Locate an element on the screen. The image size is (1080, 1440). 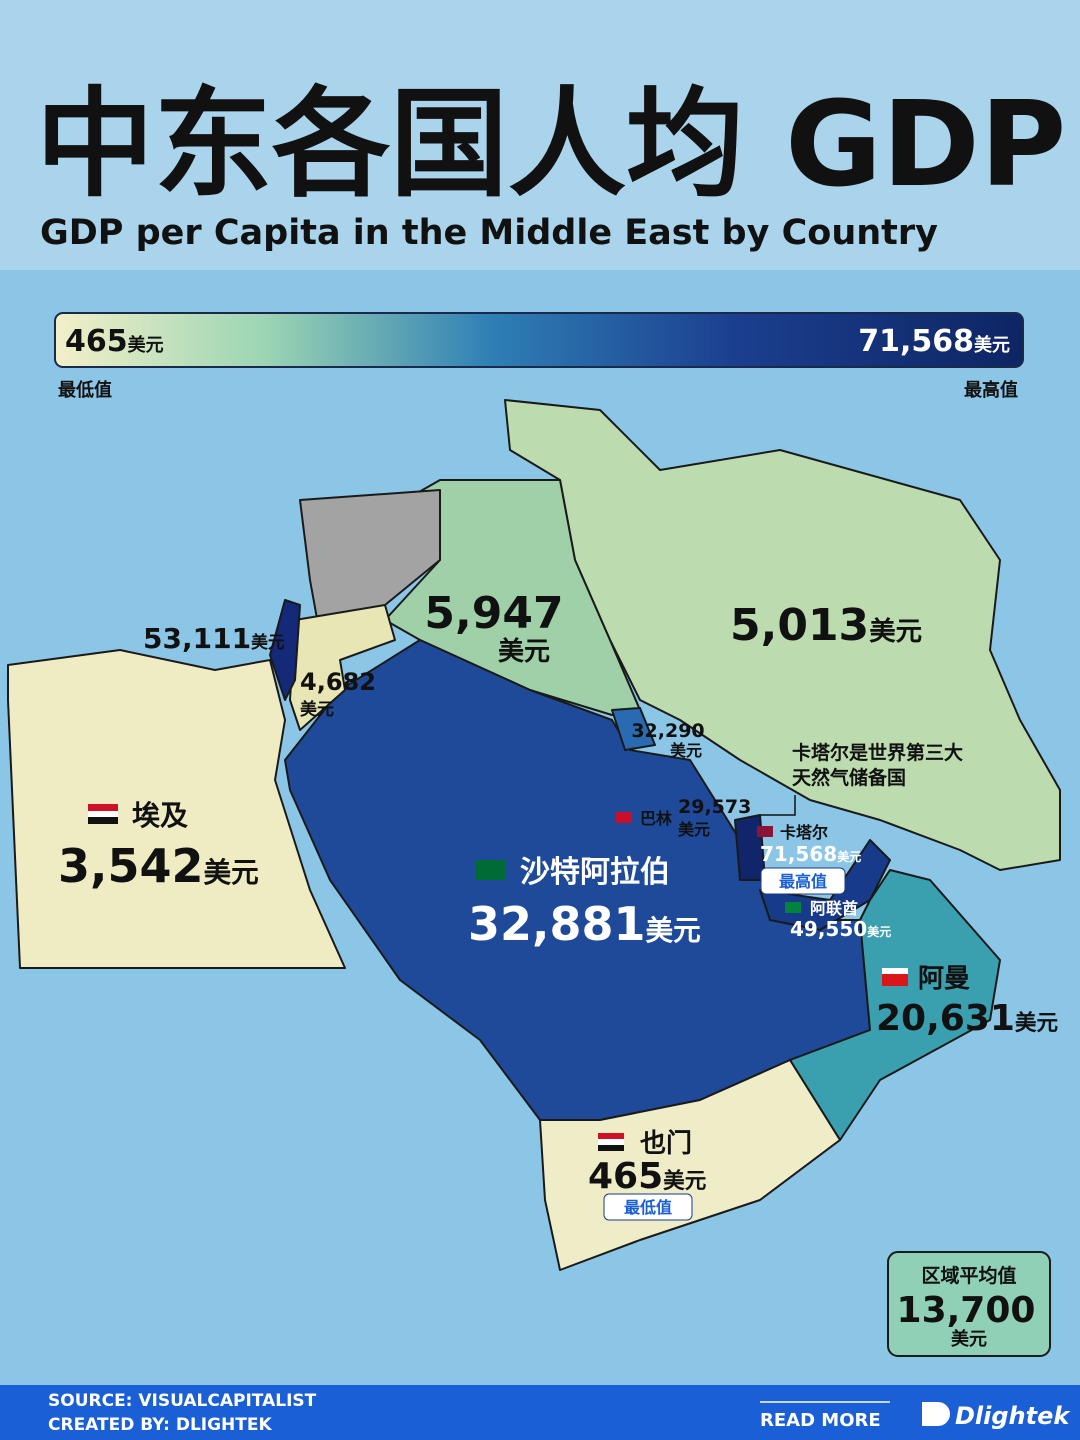
qatar-label: 71,568美元 is located at coordinates (810, 854).